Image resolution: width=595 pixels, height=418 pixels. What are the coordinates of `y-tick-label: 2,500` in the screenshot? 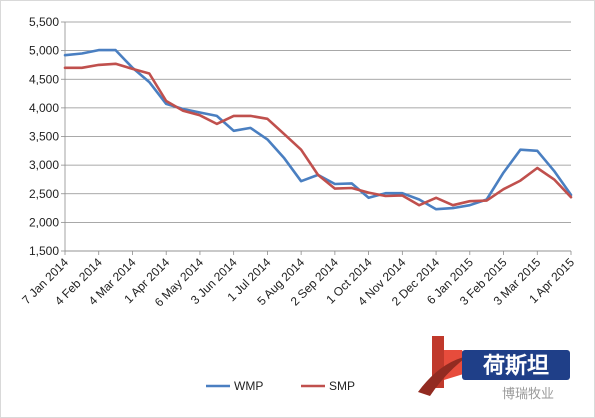 It's located at (44, 194).